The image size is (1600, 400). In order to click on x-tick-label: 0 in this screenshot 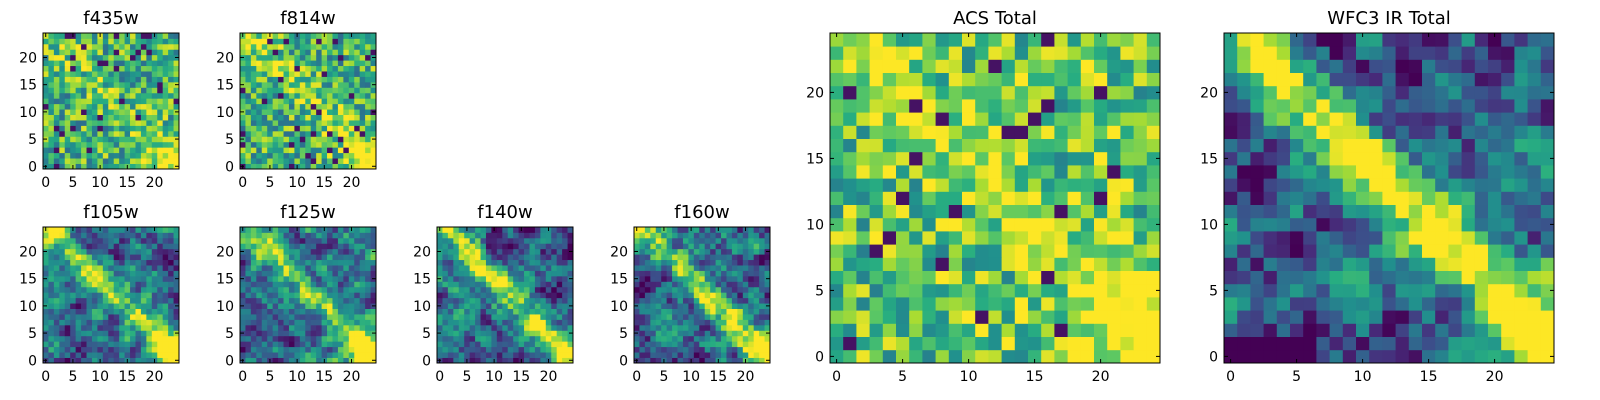, I will do `click(636, 377)`.